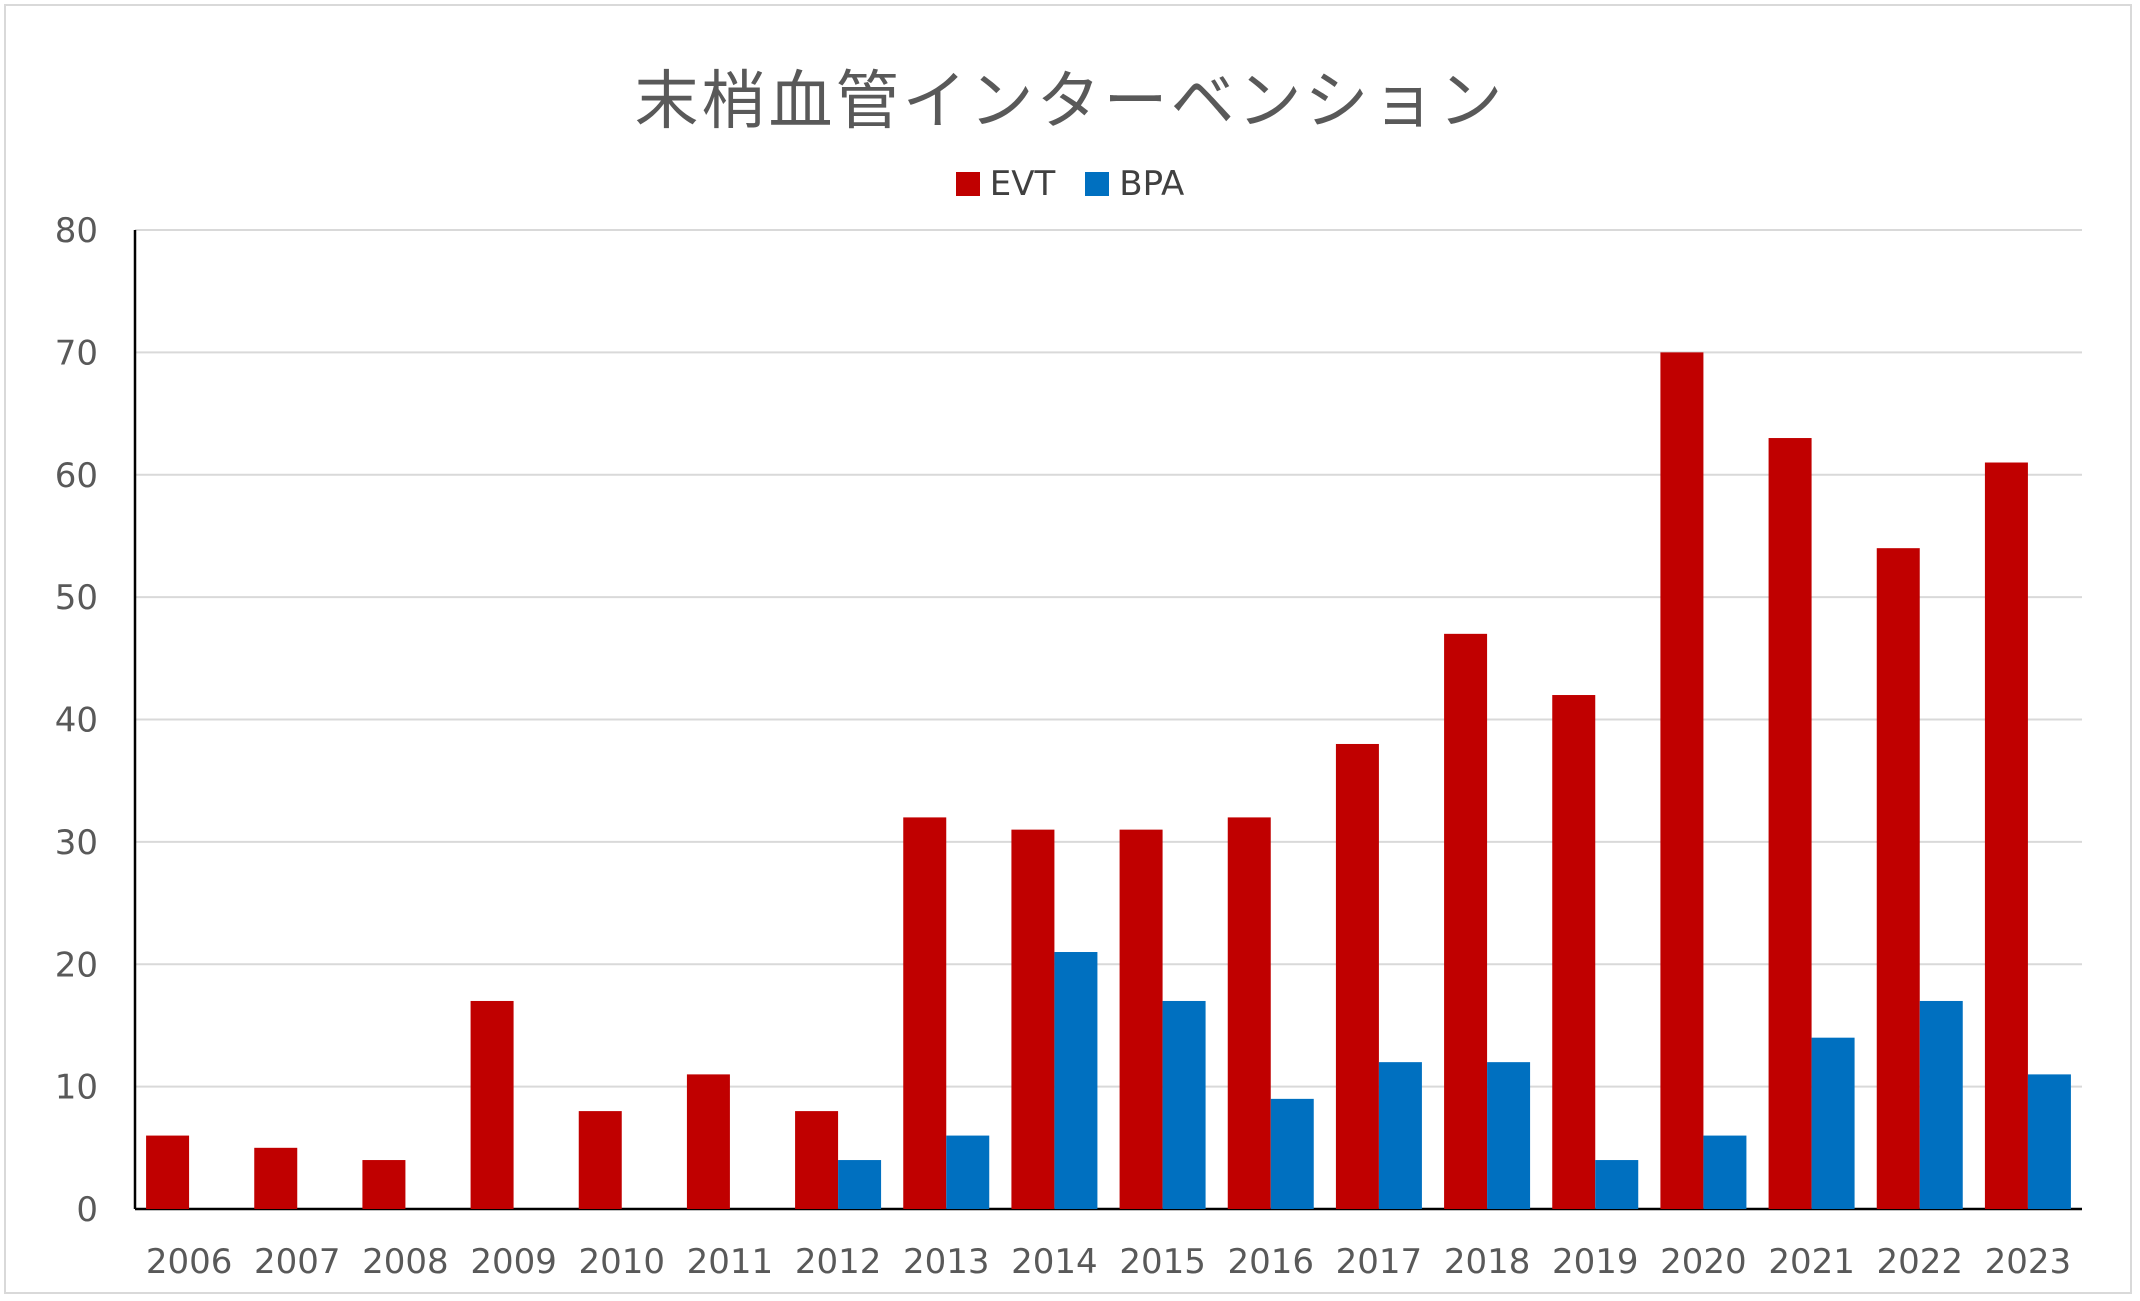 The height and width of the screenshot is (1301, 2140). Describe the element at coordinates (1617, 1184) in the screenshot. I see `bar-bpa-2019` at that location.